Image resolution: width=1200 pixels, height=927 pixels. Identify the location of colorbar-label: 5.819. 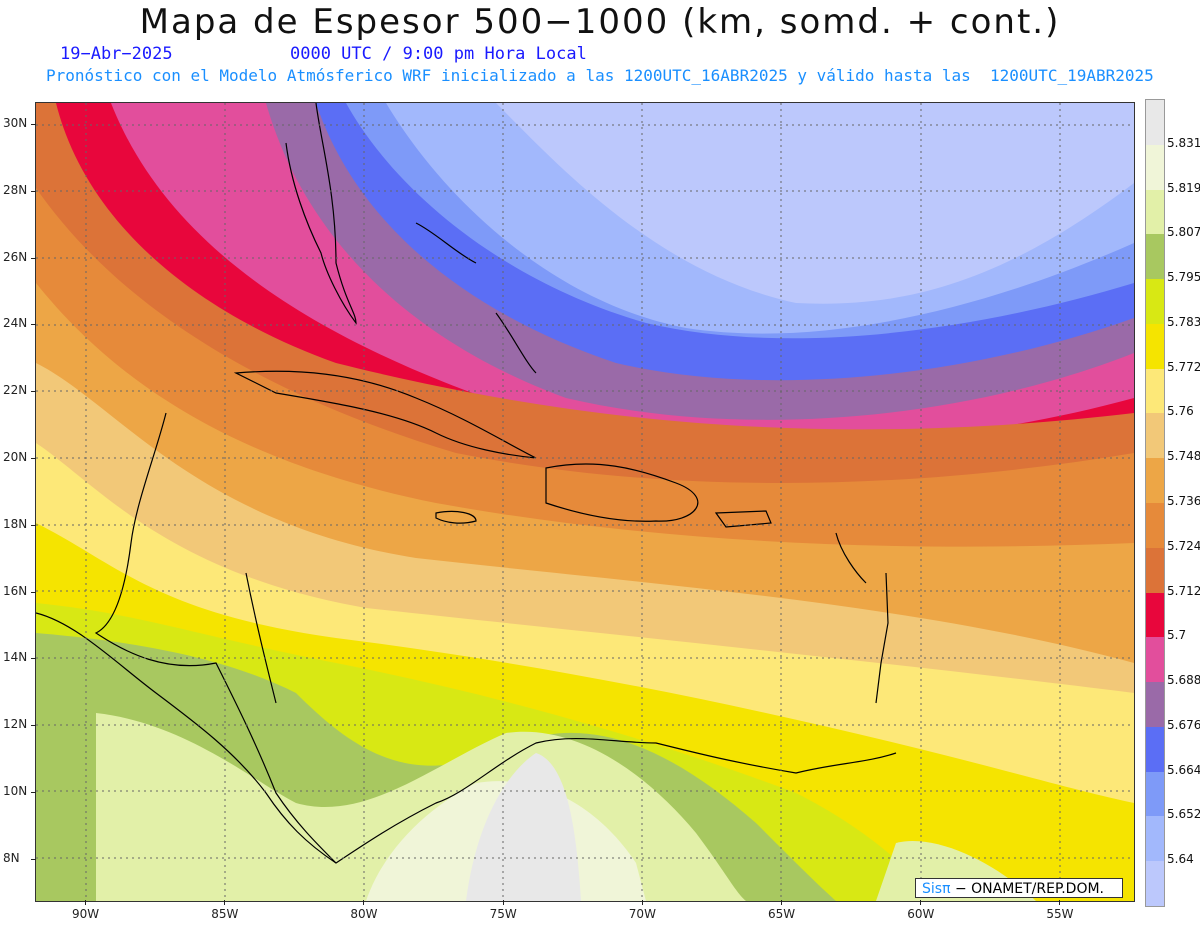
(1183, 187).